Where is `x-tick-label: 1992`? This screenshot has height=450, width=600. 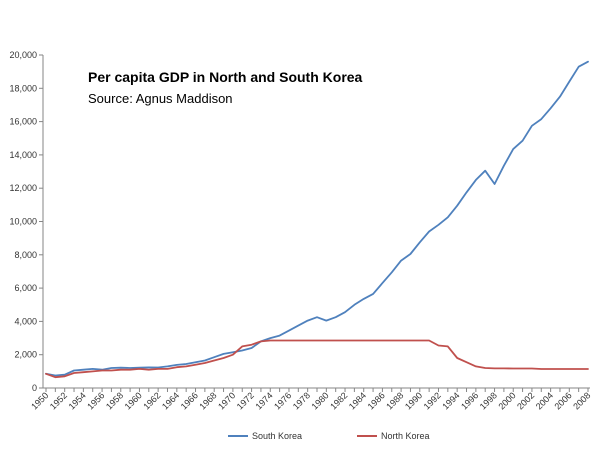
x-tick-label: 1992 is located at coordinates (432, 400).